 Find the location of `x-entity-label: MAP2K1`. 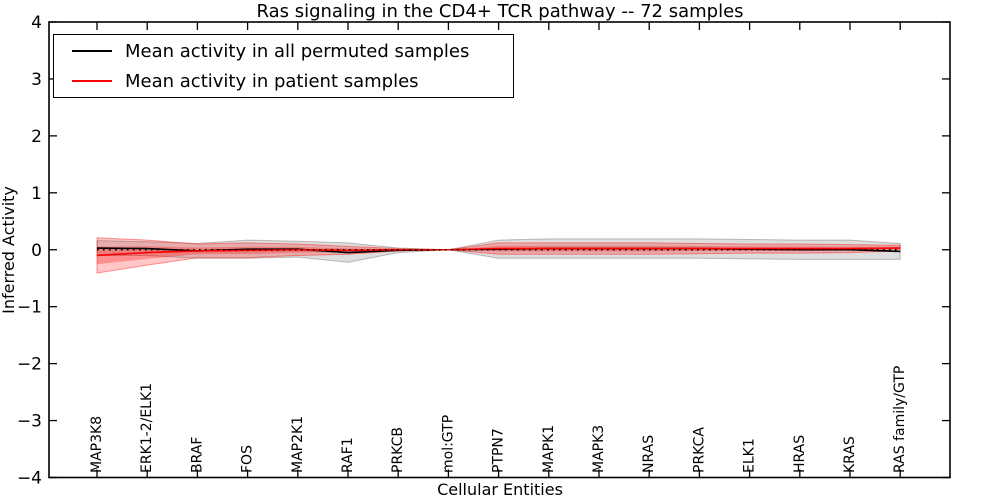

x-entity-label: MAP2K1 is located at coordinates (298, 444).